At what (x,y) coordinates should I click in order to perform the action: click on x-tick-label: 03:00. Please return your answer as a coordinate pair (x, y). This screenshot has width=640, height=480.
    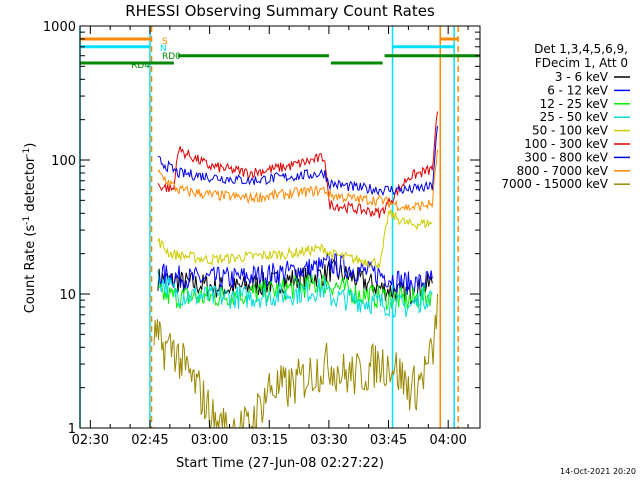
    Looking at the image, I should click on (209, 440).